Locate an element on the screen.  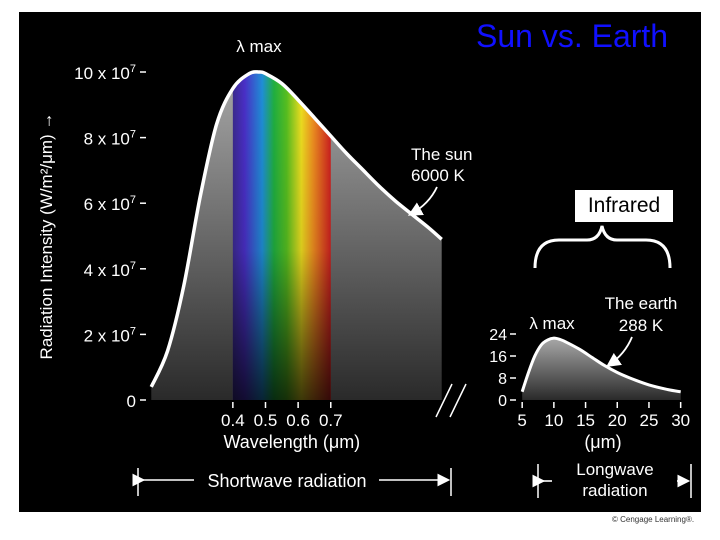
earth-label-temp: 288 K is located at coordinates (641, 325).